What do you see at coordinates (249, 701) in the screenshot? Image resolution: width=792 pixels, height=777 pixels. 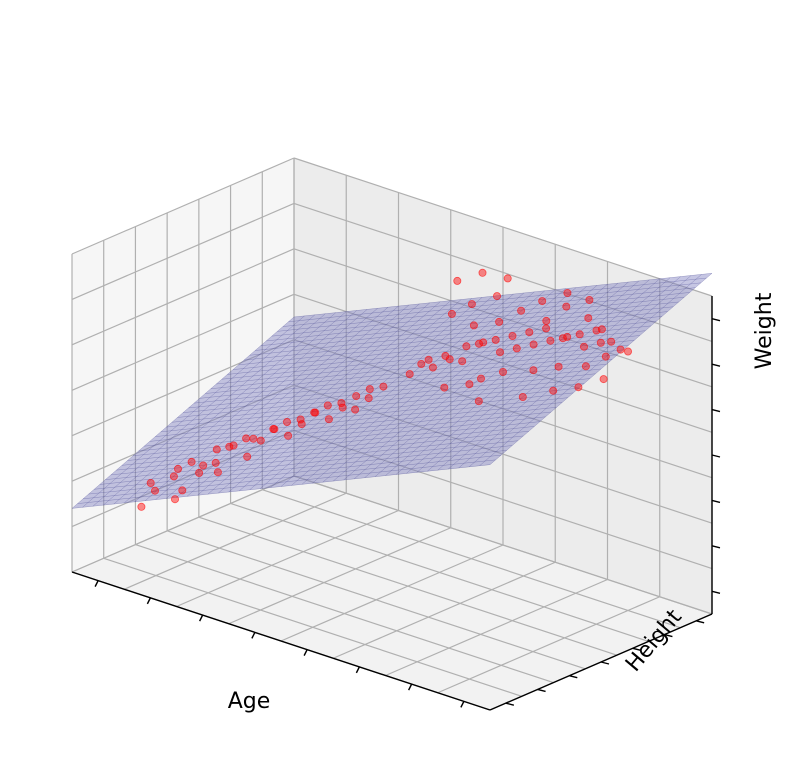 I see `x-axis-label: Age` at bounding box center [249, 701].